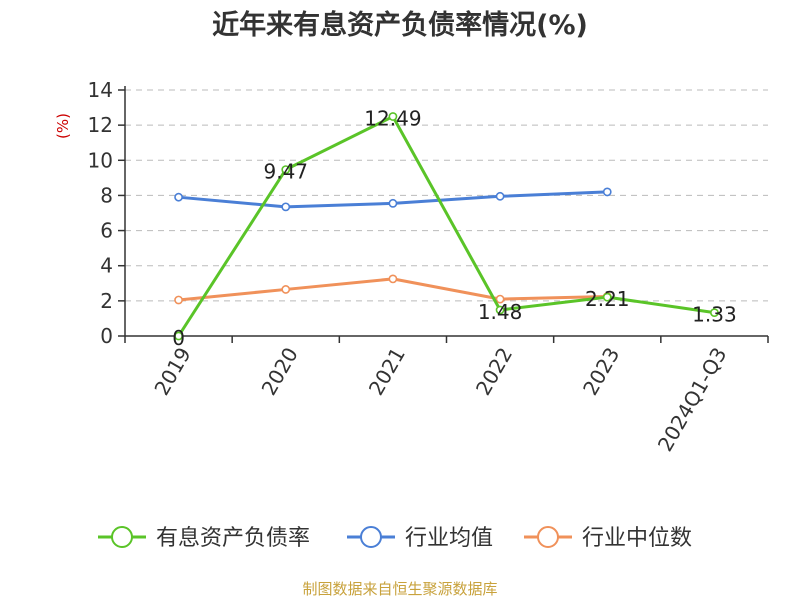  I want to click on x-tick-label: 2019, so click(172, 371).